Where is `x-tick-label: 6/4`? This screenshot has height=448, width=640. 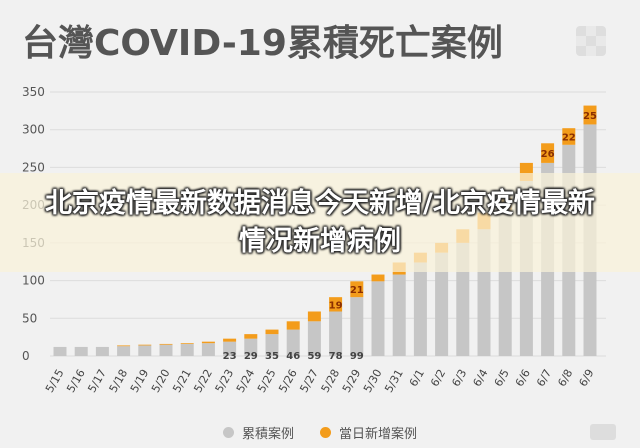
x-tick-label: 6/4 is located at coordinates (480, 378).